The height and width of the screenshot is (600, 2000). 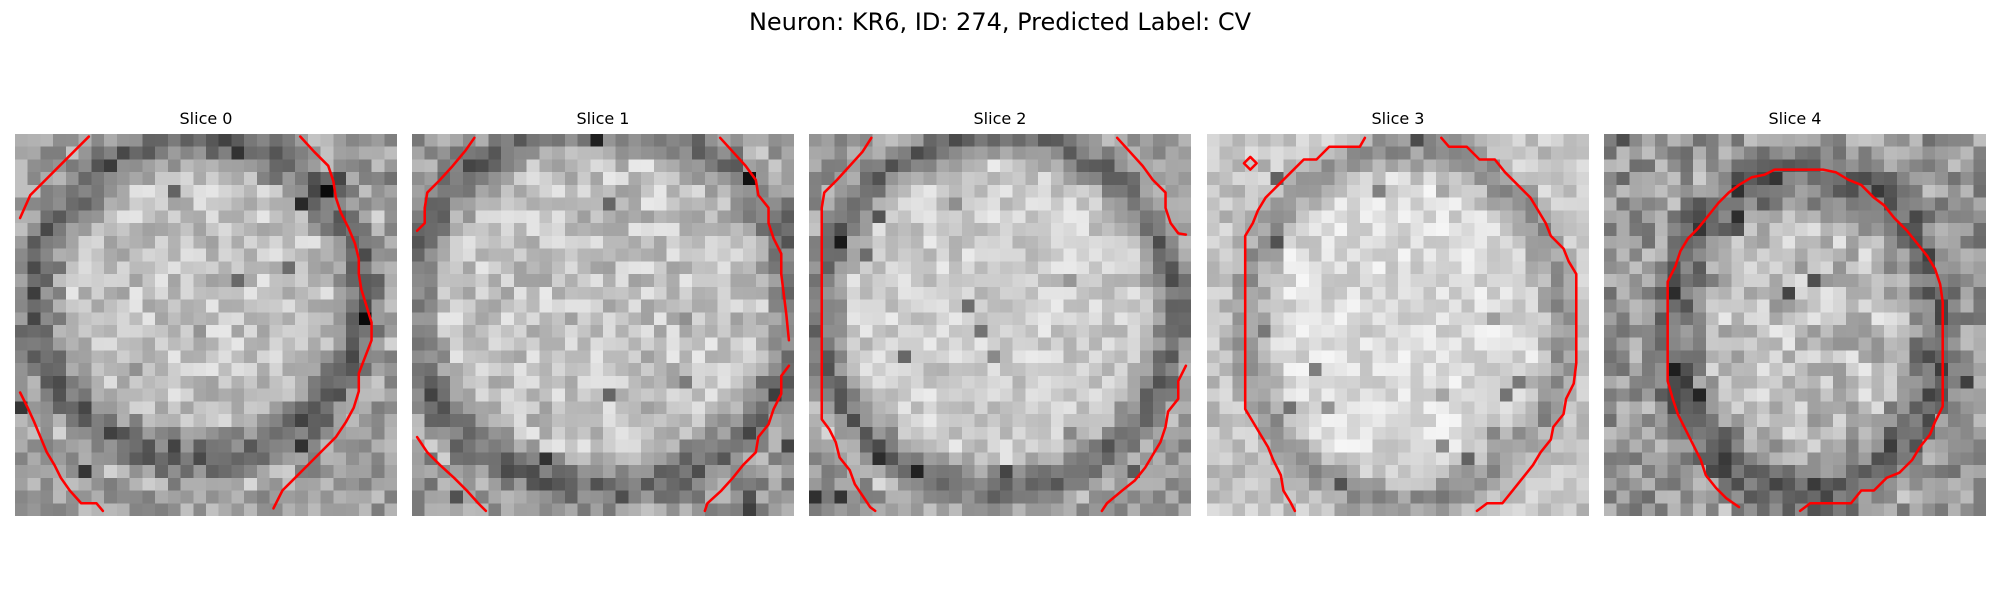 What do you see at coordinates (603, 118) in the screenshot?
I see `slice-title-1: Slice 1` at bounding box center [603, 118].